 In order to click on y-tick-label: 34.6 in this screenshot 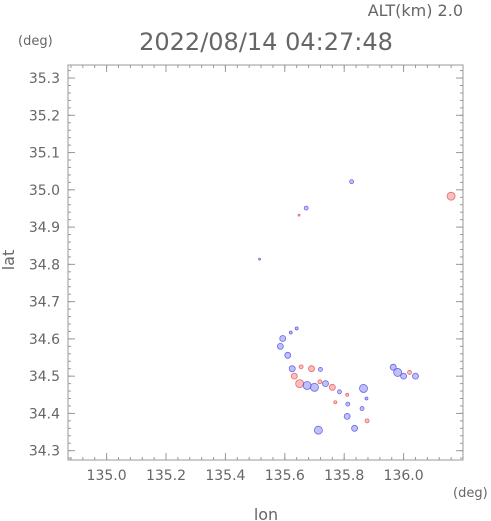, I will do `click(44, 340)`.